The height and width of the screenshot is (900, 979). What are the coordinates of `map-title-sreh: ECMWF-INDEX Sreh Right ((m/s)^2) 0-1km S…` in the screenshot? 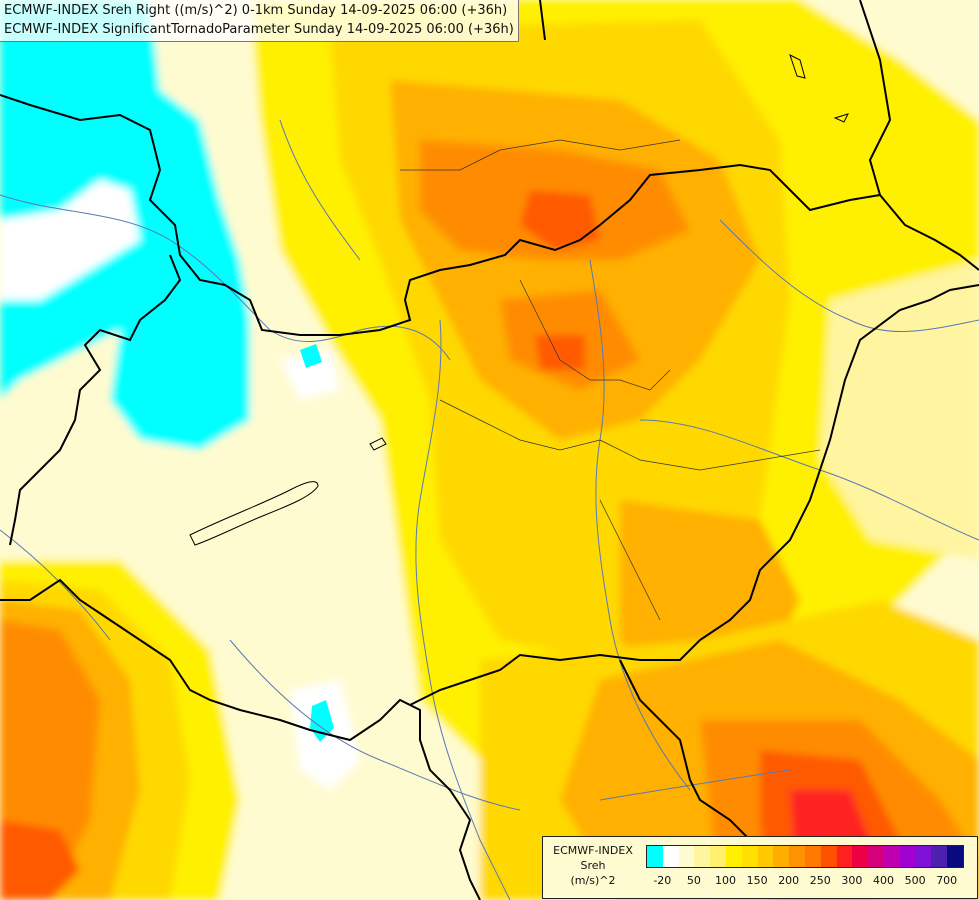 It's located at (256, 10).